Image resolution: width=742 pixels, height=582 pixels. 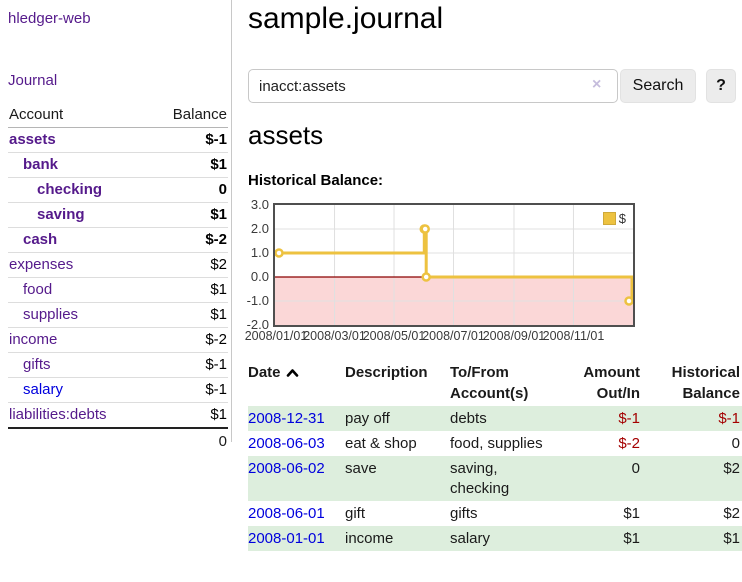 I want to click on account-link-checking: checking, so click(x=70, y=189).